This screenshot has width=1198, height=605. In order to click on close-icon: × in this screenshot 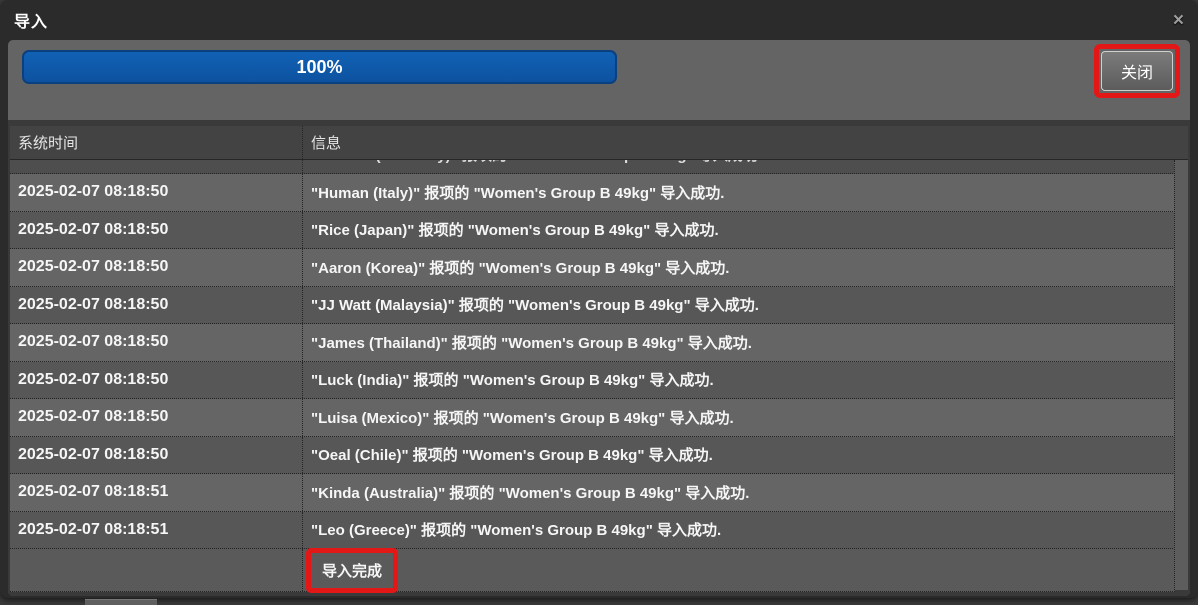, I will do `click(1178, 20)`.